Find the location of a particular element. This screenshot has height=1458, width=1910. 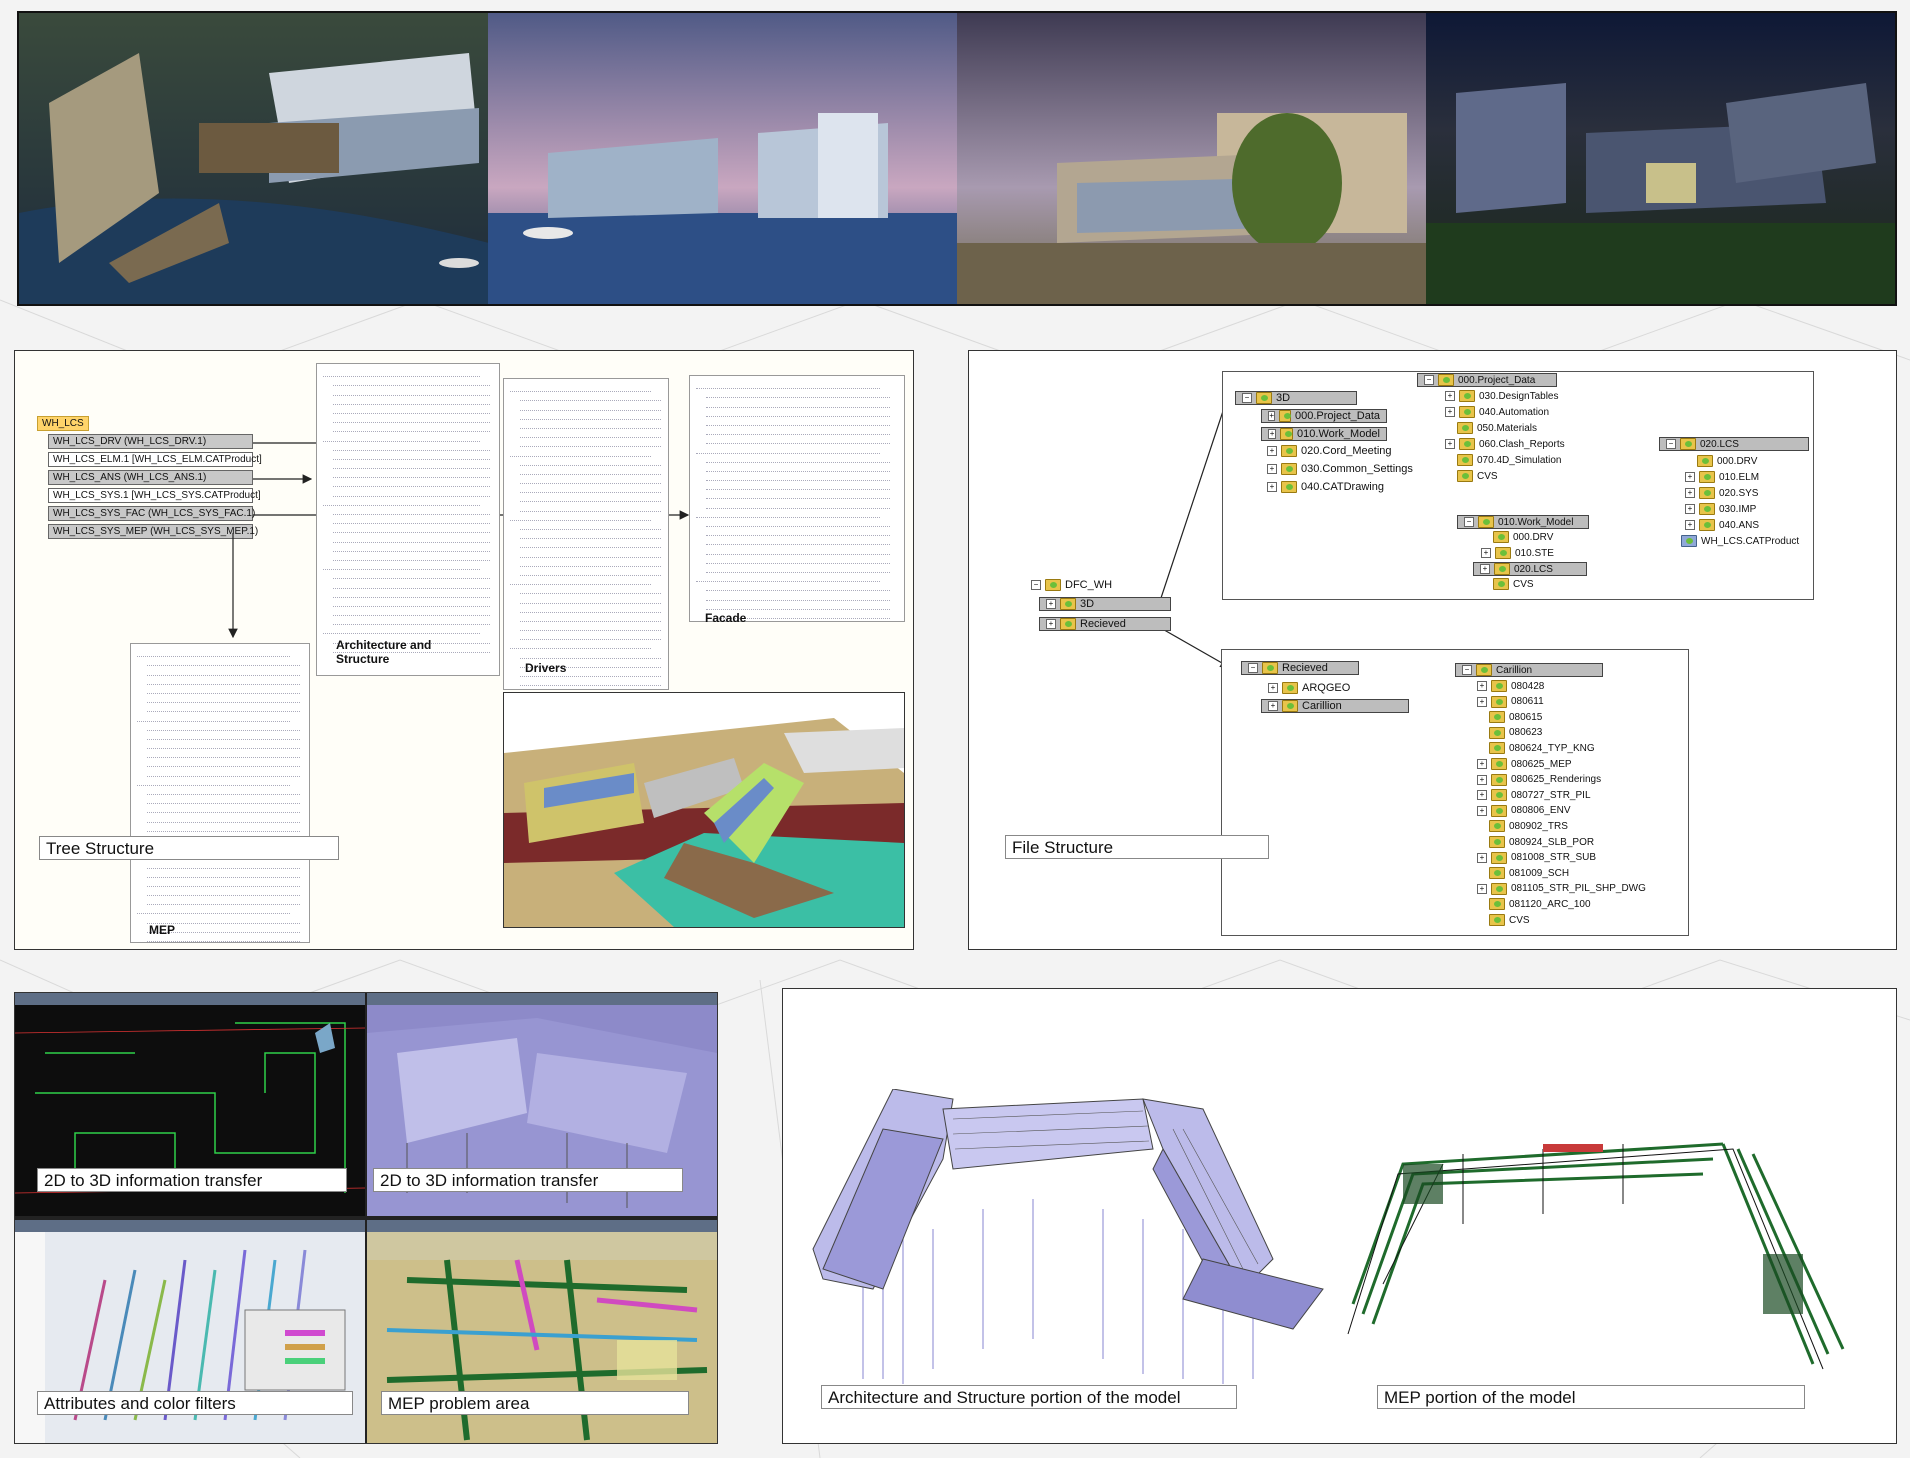

fs-3d-item: +000.Project_Data is located at coordinates (1324, 416).